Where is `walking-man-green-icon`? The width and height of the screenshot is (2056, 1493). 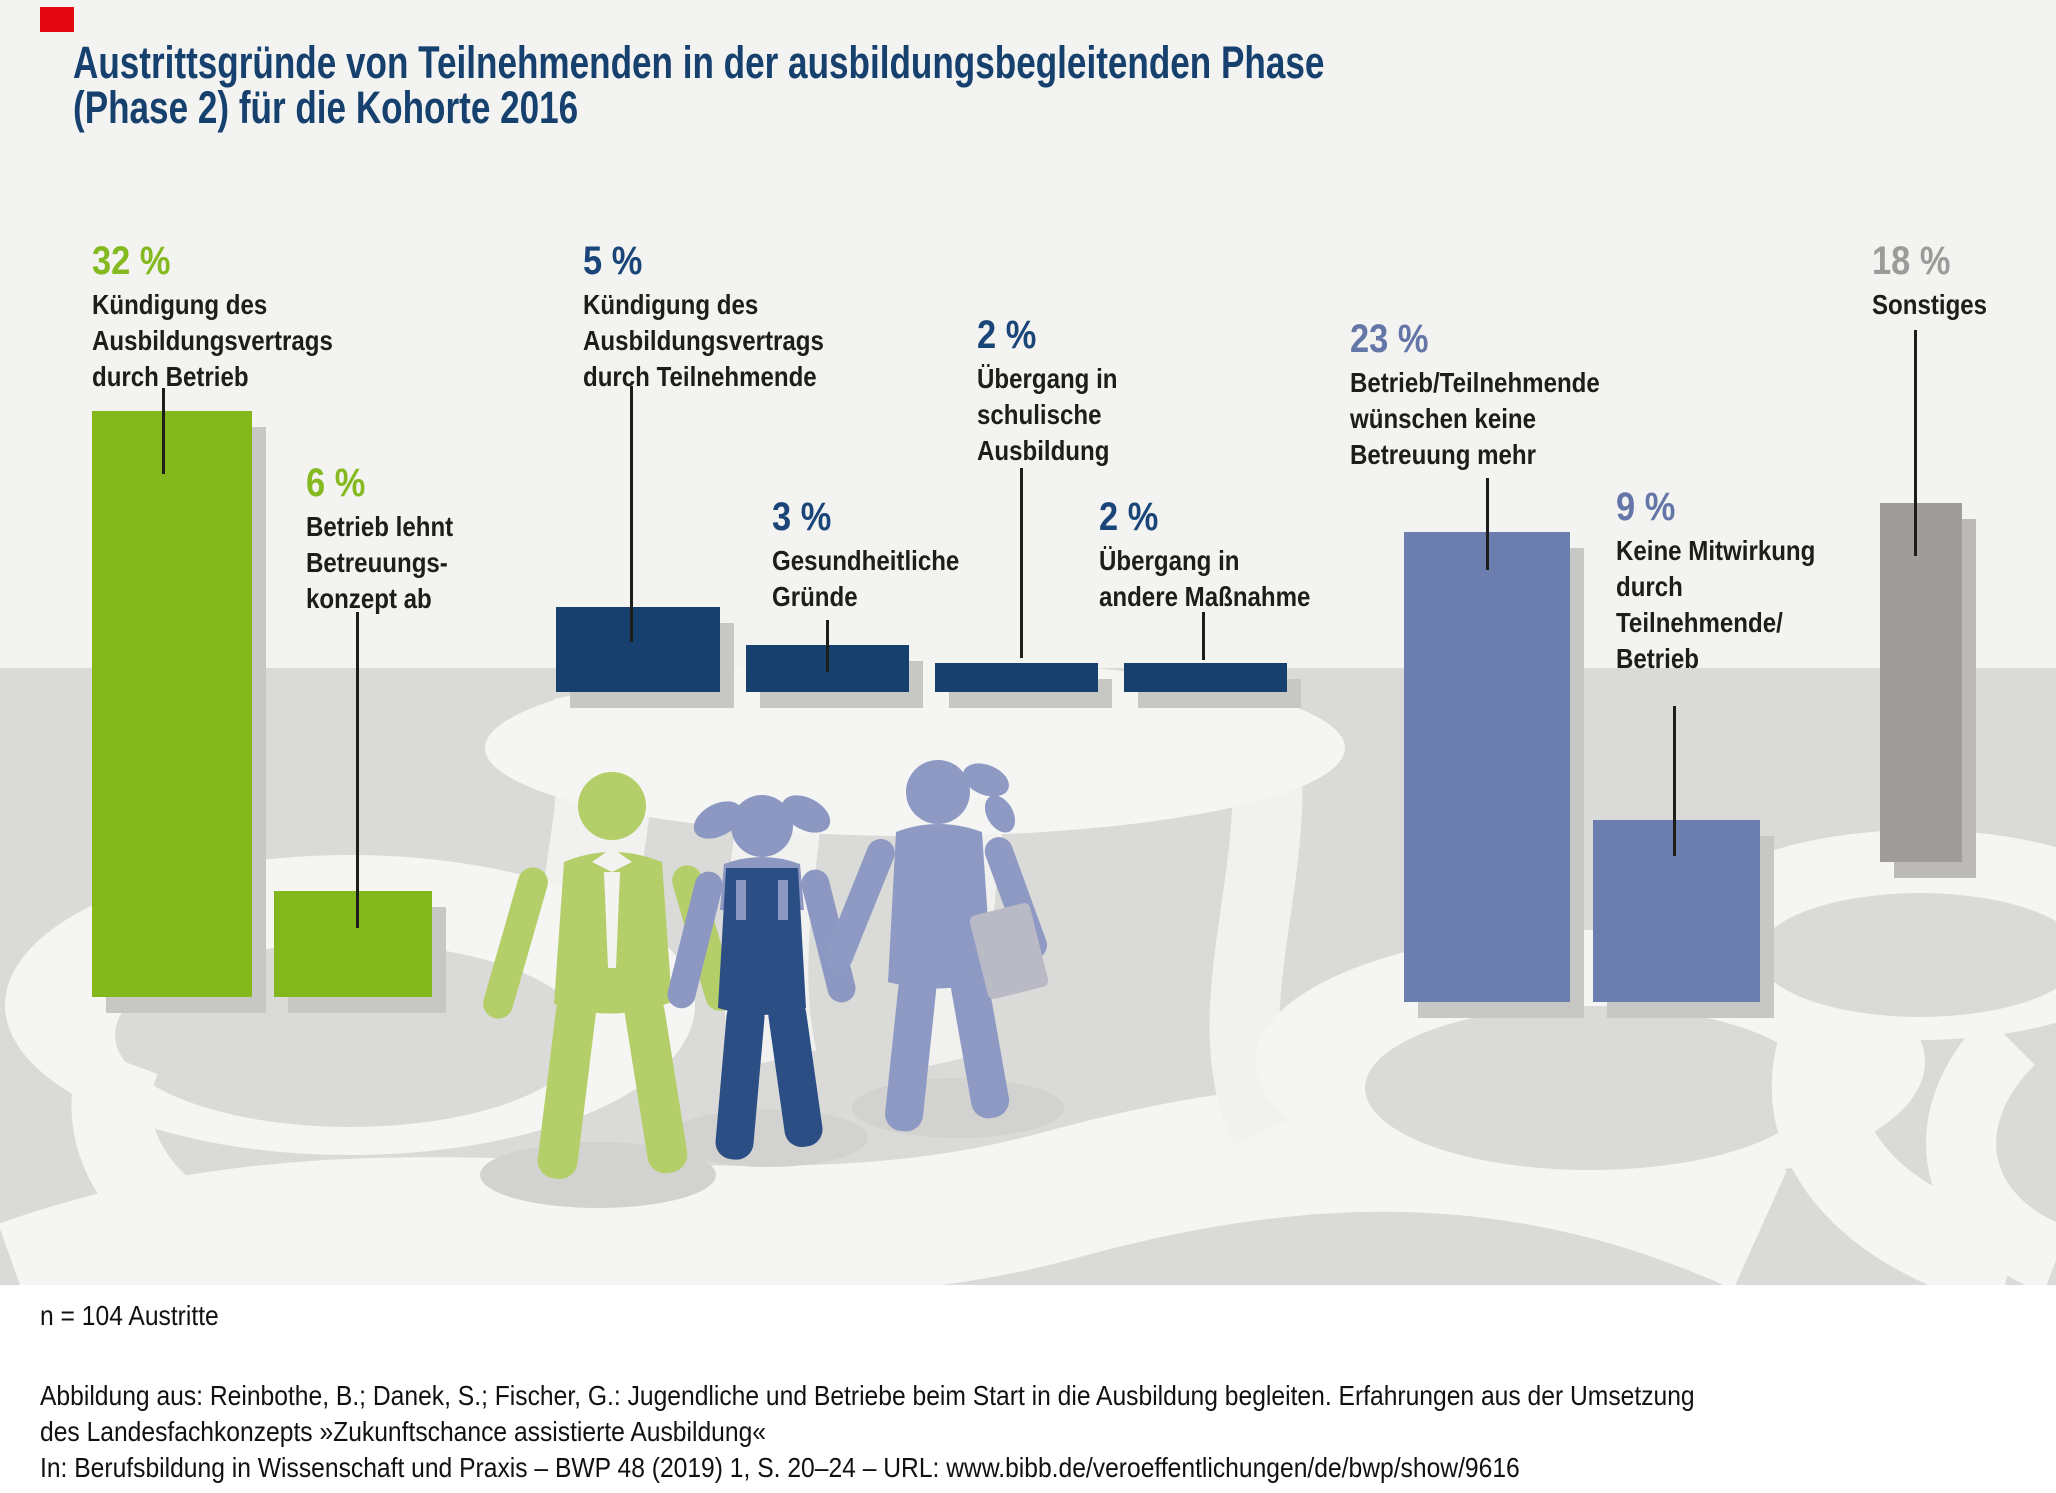
walking-man-green-icon is located at coordinates (609, 975).